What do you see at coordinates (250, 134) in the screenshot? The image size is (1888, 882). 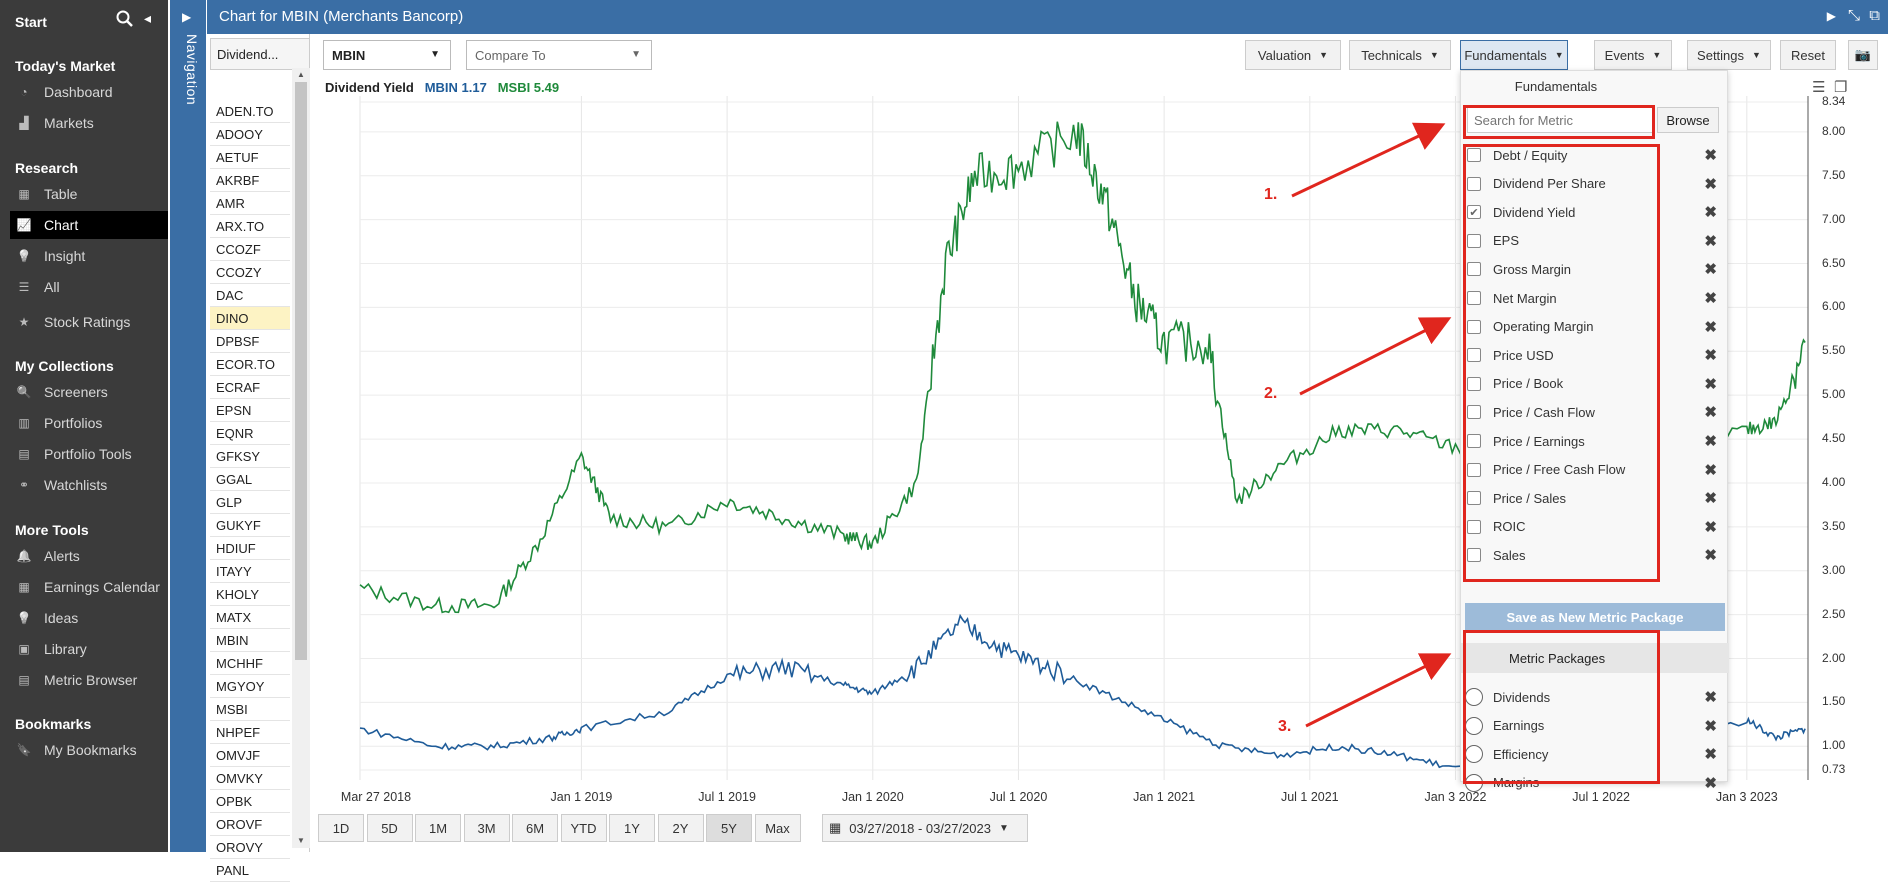 I see `ticker-item: ADOOY` at bounding box center [250, 134].